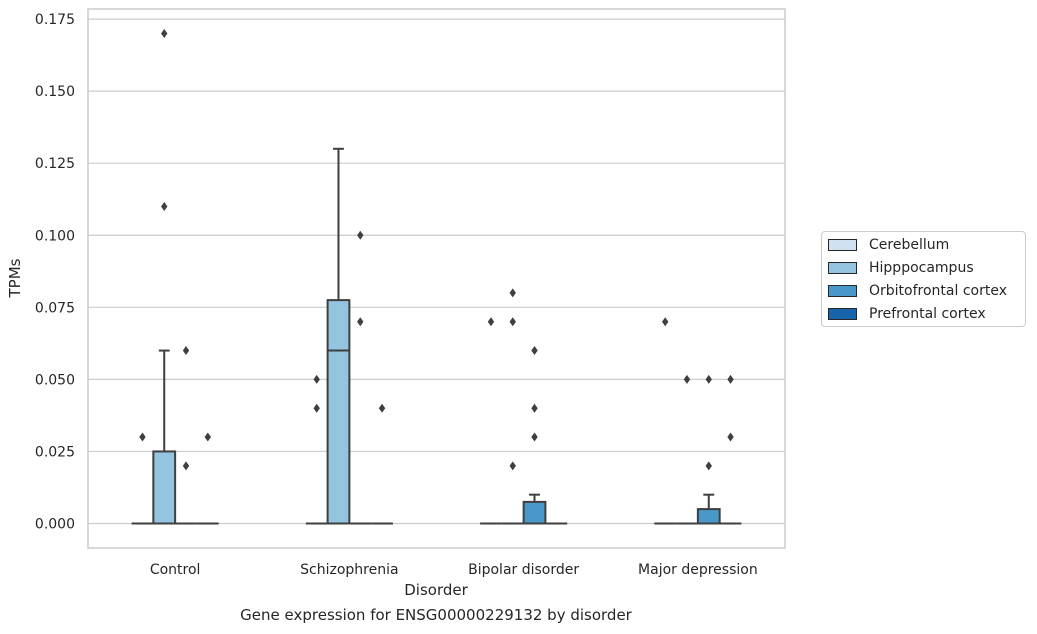  I want to click on y-tick-label: 0.125, so click(55, 164).